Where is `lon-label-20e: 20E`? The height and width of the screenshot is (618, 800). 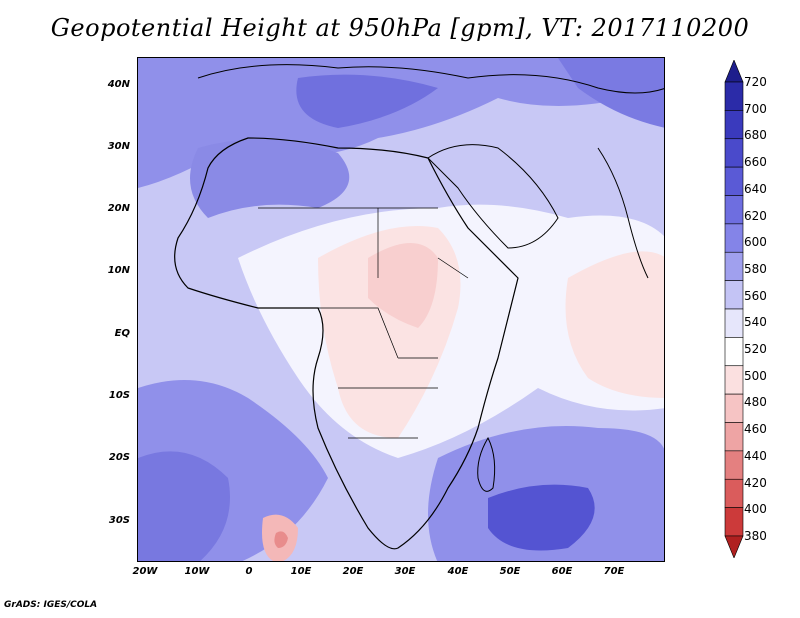 lon-label-20e: 20E is located at coordinates (353, 571).